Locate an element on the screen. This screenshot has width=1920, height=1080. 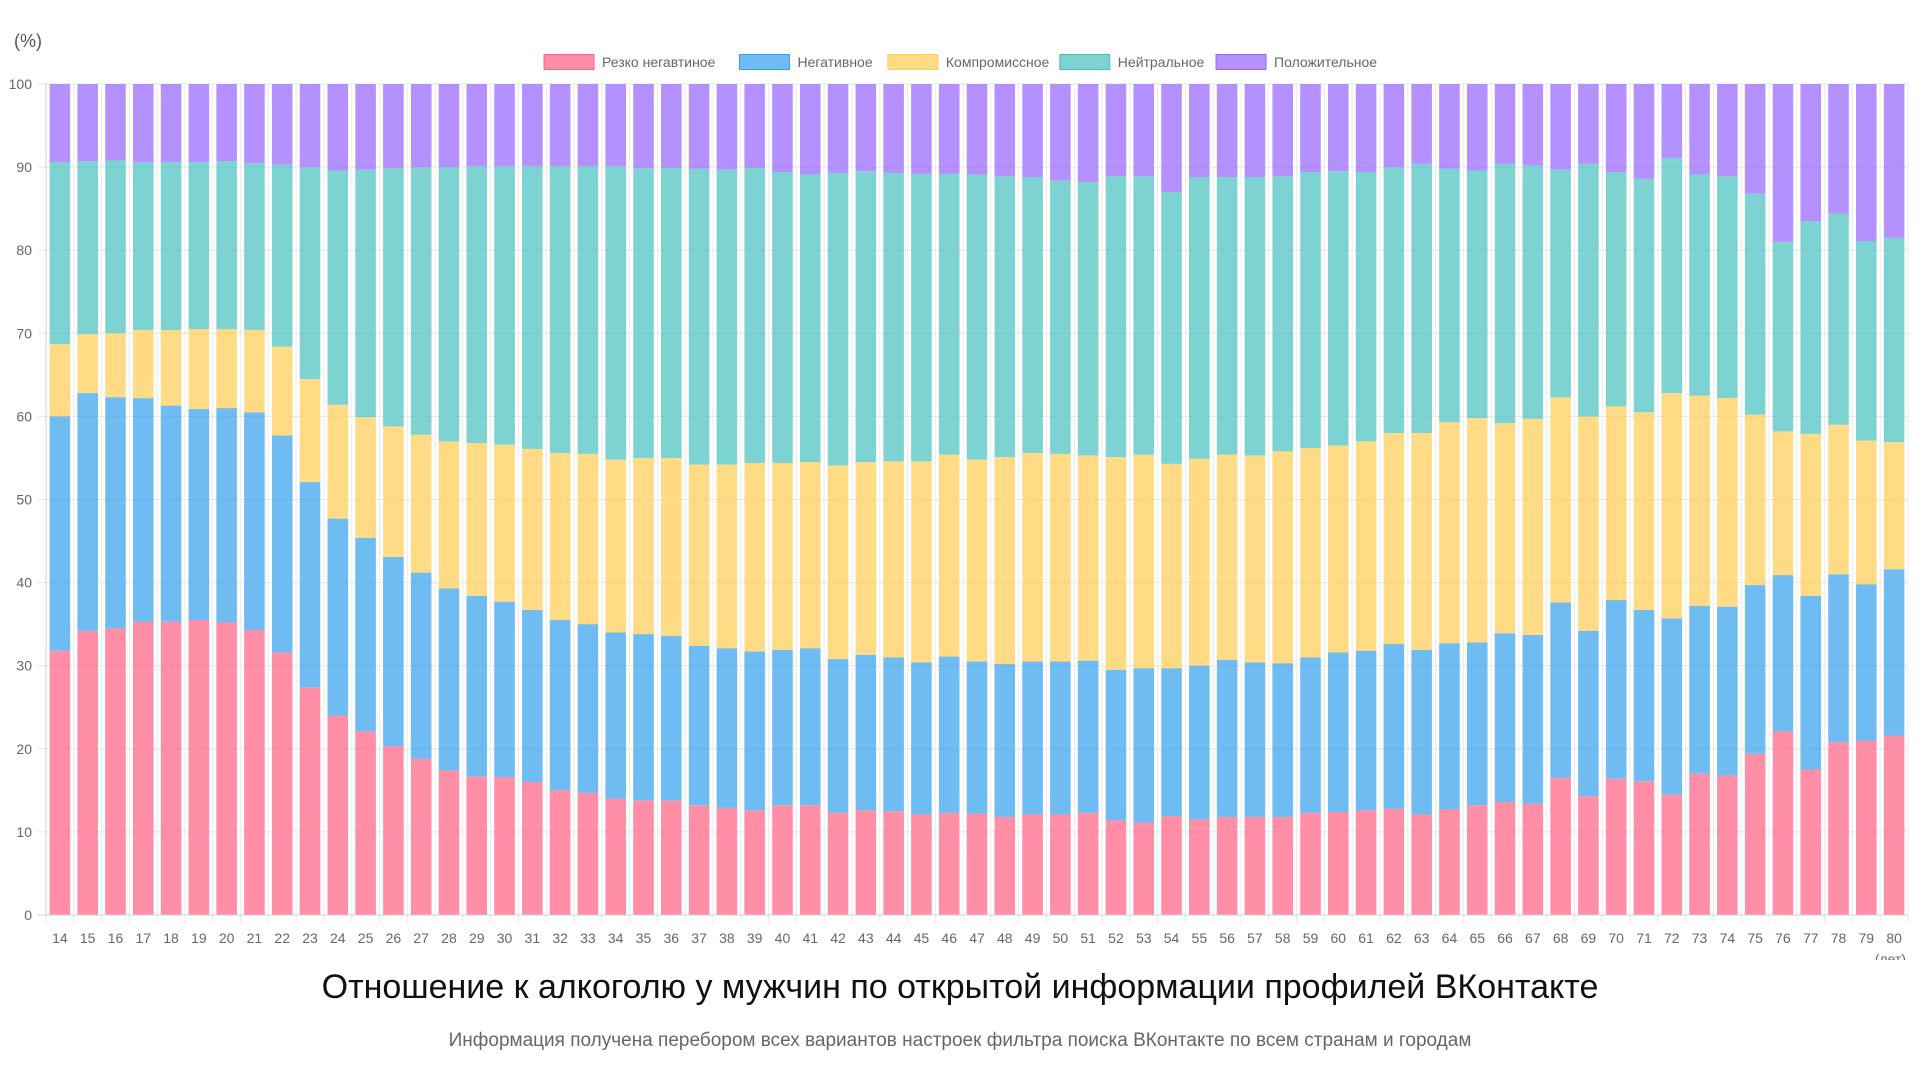
x-tick-label: 74 is located at coordinates (1728, 938).